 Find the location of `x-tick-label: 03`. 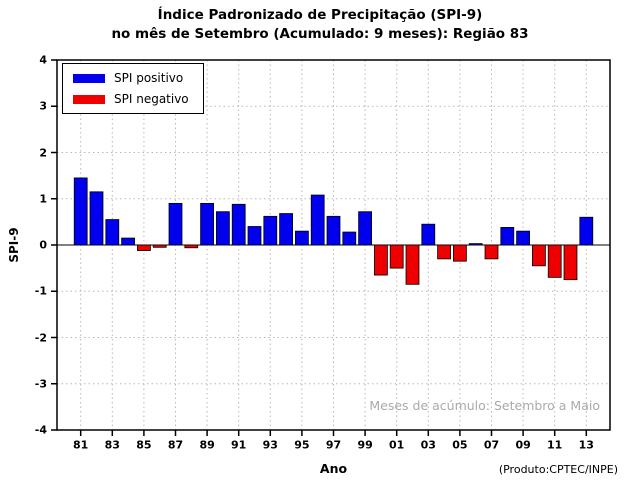

x-tick-label: 03 is located at coordinates (428, 445).